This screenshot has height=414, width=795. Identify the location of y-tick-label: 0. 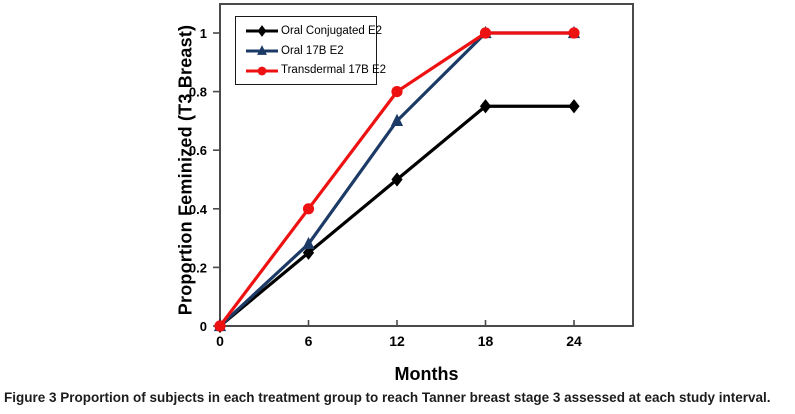
(203, 326).